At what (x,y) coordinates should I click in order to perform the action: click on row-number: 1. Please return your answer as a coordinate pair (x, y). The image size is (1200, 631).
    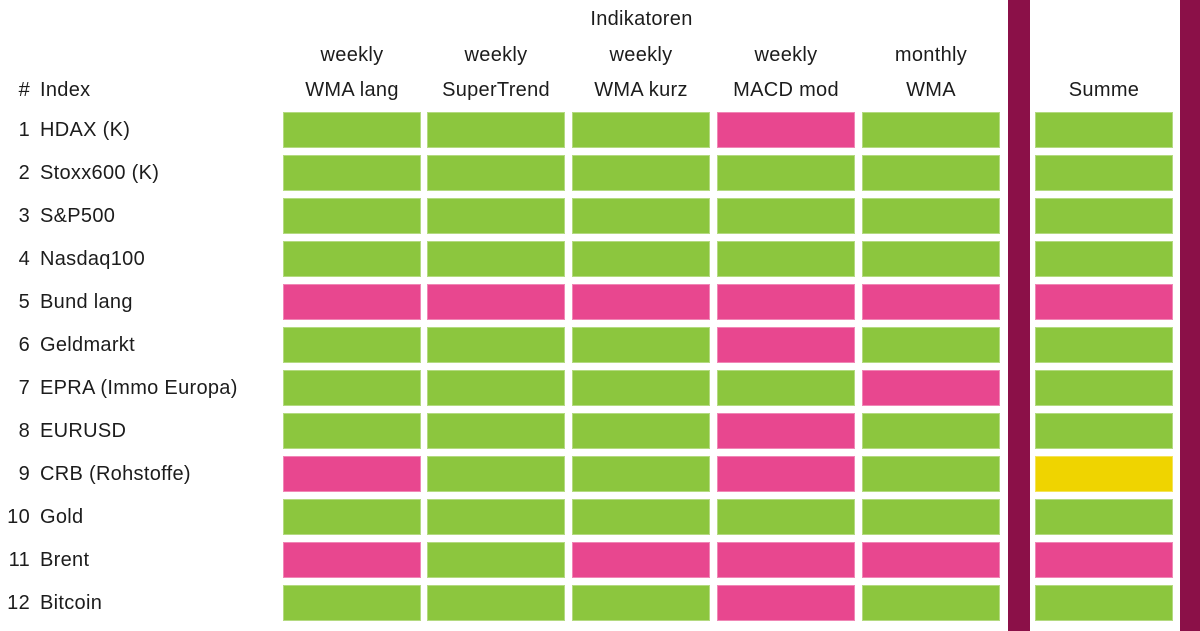
    Looking at the image, I should click on (24, 129).